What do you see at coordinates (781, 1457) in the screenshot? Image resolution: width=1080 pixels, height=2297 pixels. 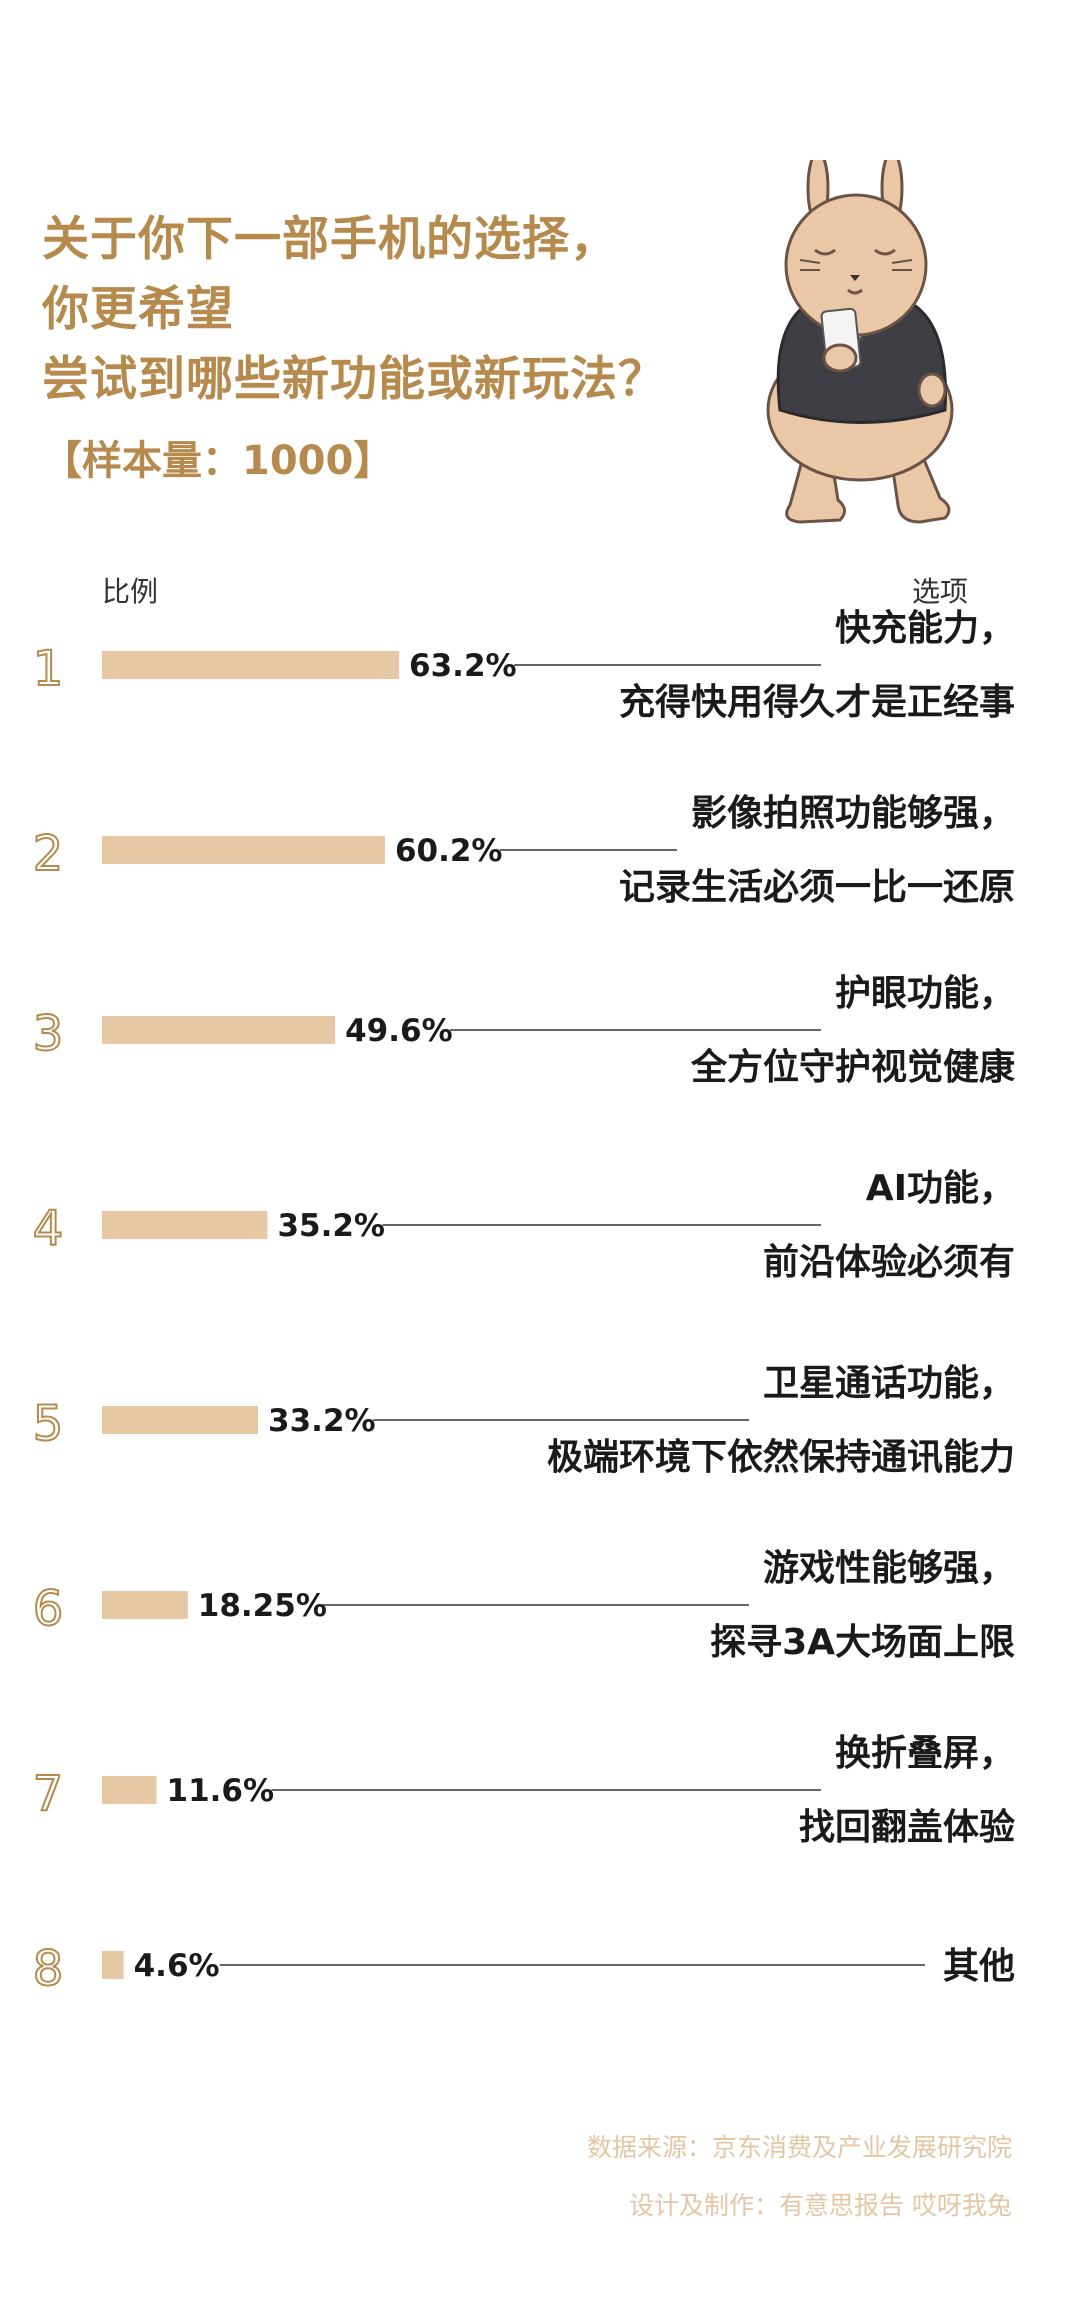 I see `category-label: 极端环境下依然保持通讯能力` at bounding box center [781, 1457].